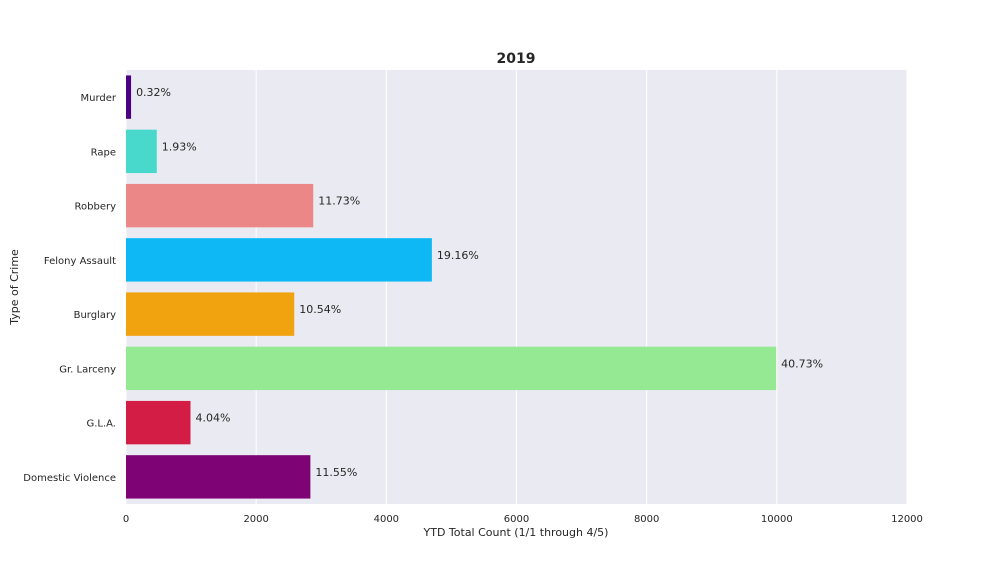 The width and height of the screenshot is (1008, 576). What do you see at coordinates (101, 424) in the screenshot?
I see `y-tick-label: G.L.A.` at bounding box center [101, 424].